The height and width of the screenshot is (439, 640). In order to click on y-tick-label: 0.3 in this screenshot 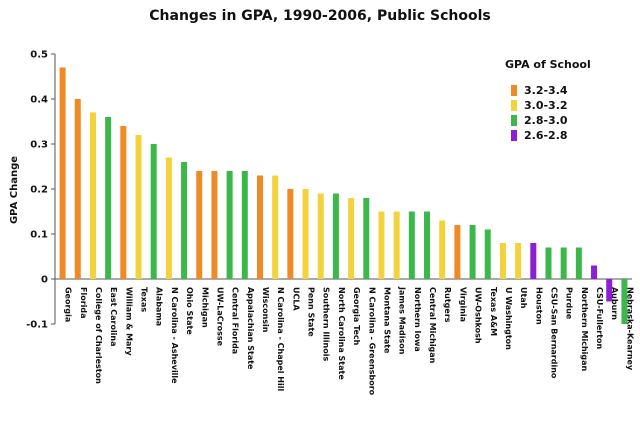, I will do `click(39, 145)`.